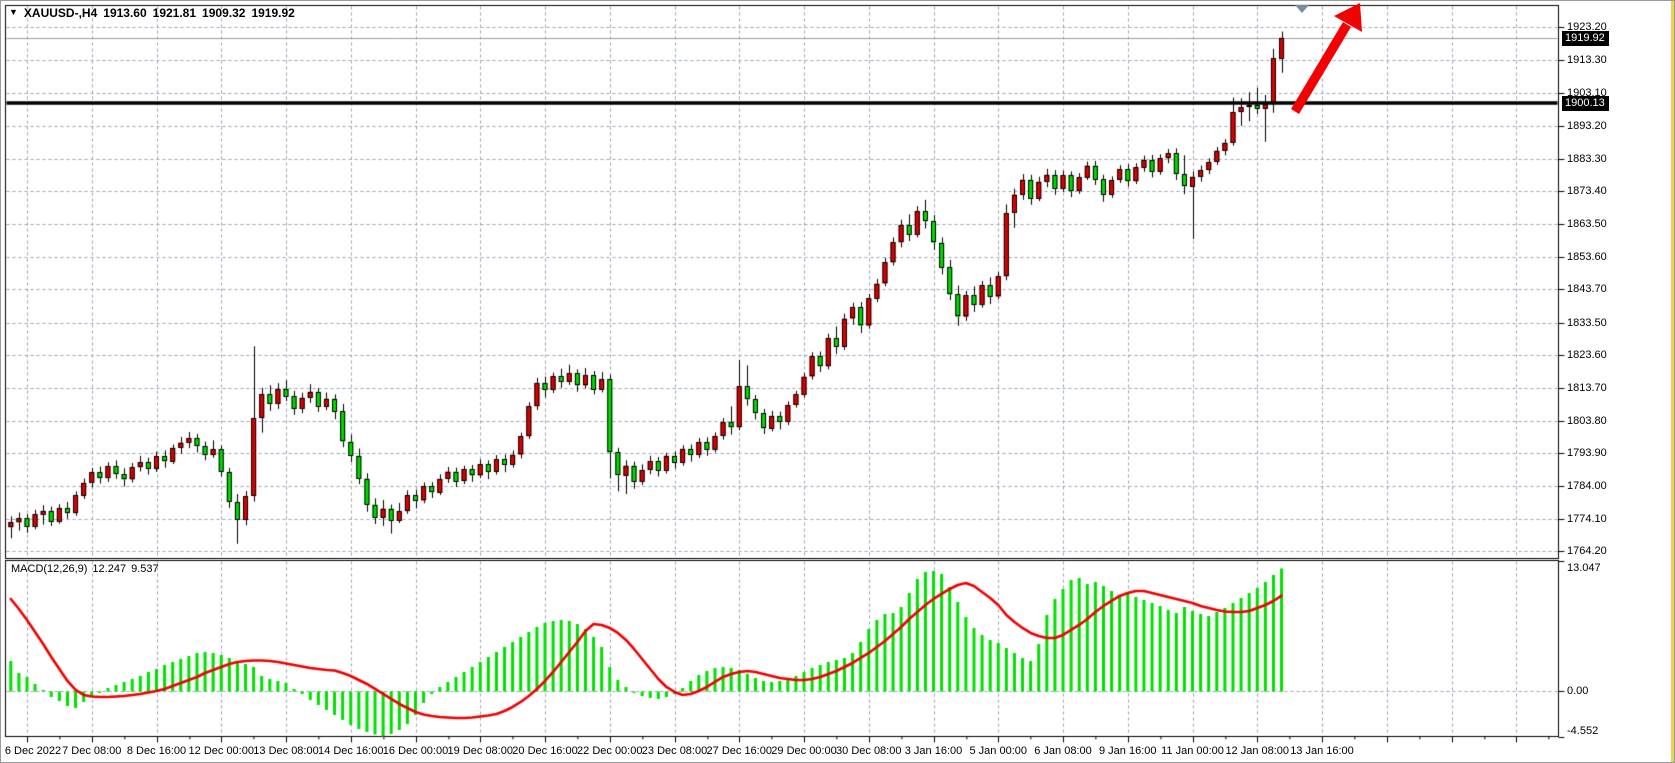  What do you see at coordinates (1587, 256) in the screenshot?
I see `price-axis-label: 1853.60` at bounding box center [1587, 256].